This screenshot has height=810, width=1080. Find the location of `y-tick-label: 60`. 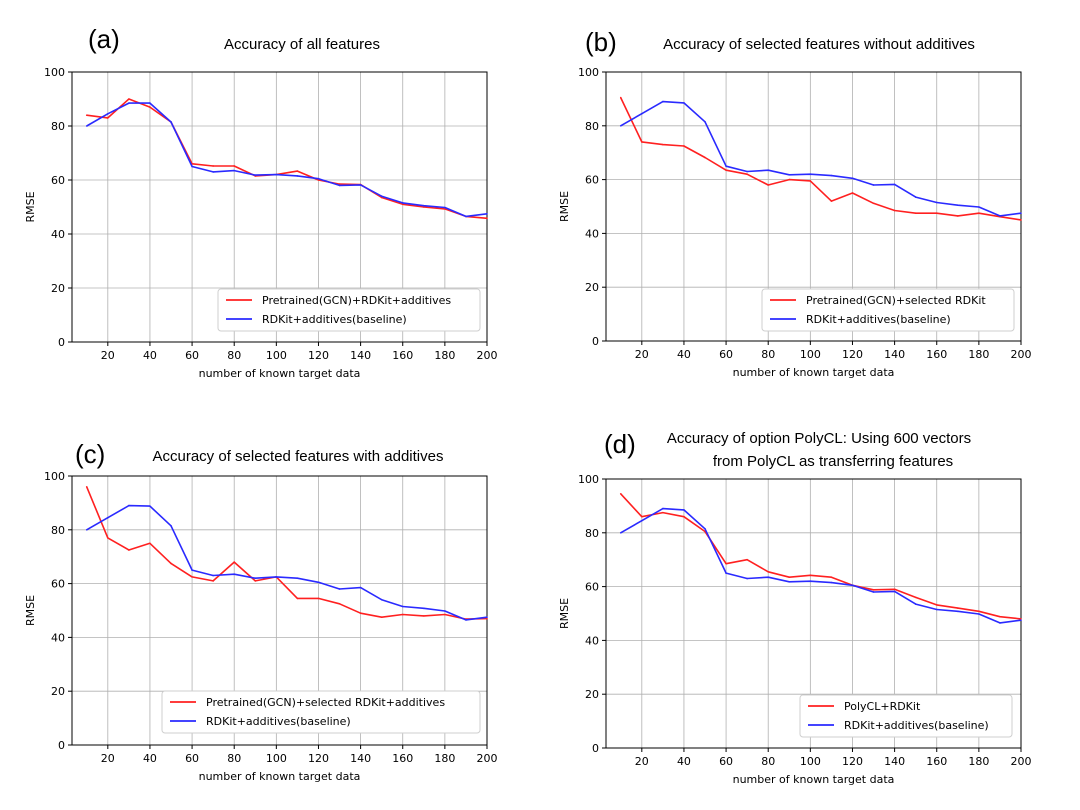

y-tick-label: 60 is located at coordinates (58, 584).